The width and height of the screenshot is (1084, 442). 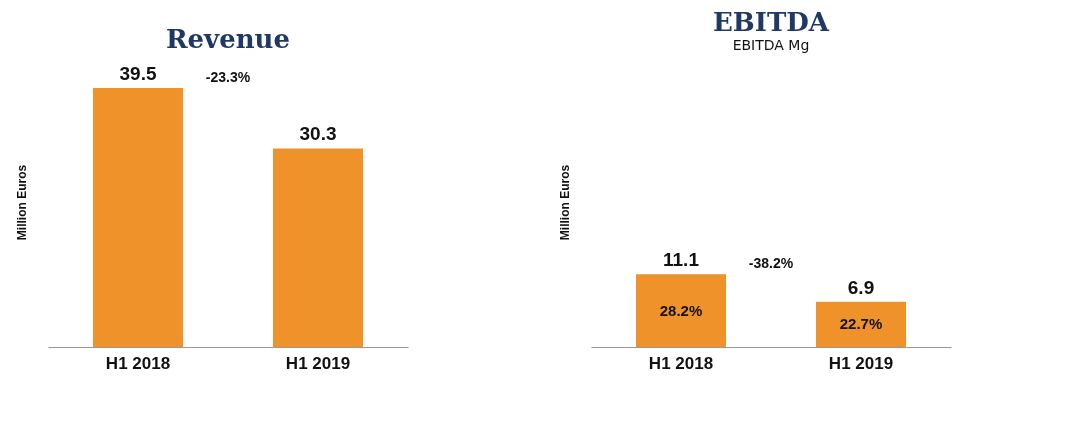 I want to click on data-label: 30.3, so click(x=318, y=134).